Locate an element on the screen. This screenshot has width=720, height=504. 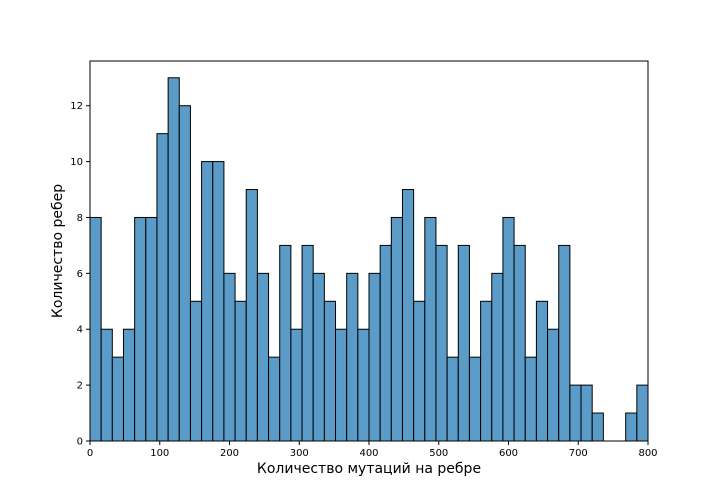
x-tick-label: 100 is located at coordinates (159, 453).